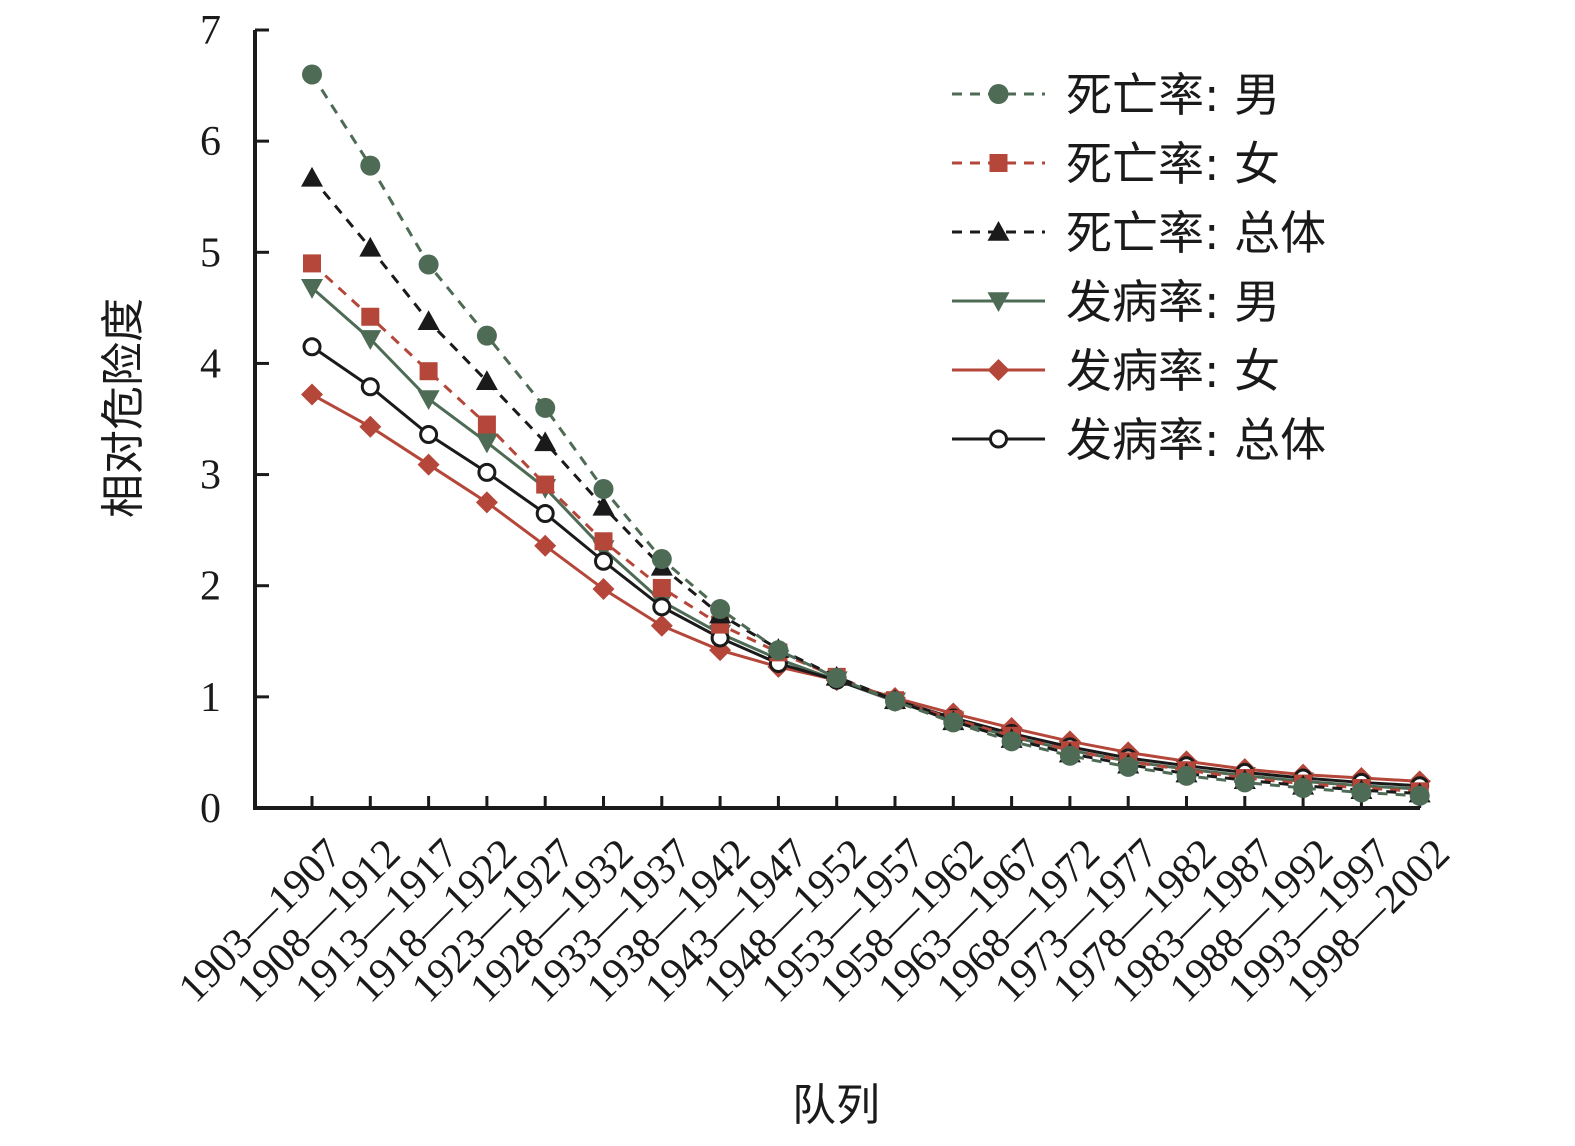 This screenshot has width=1575, height=1146. What do you see at coordinates (210, 476) in the screenshot?
I see `y-tick-label: 3` at bounding box center [210, 476].